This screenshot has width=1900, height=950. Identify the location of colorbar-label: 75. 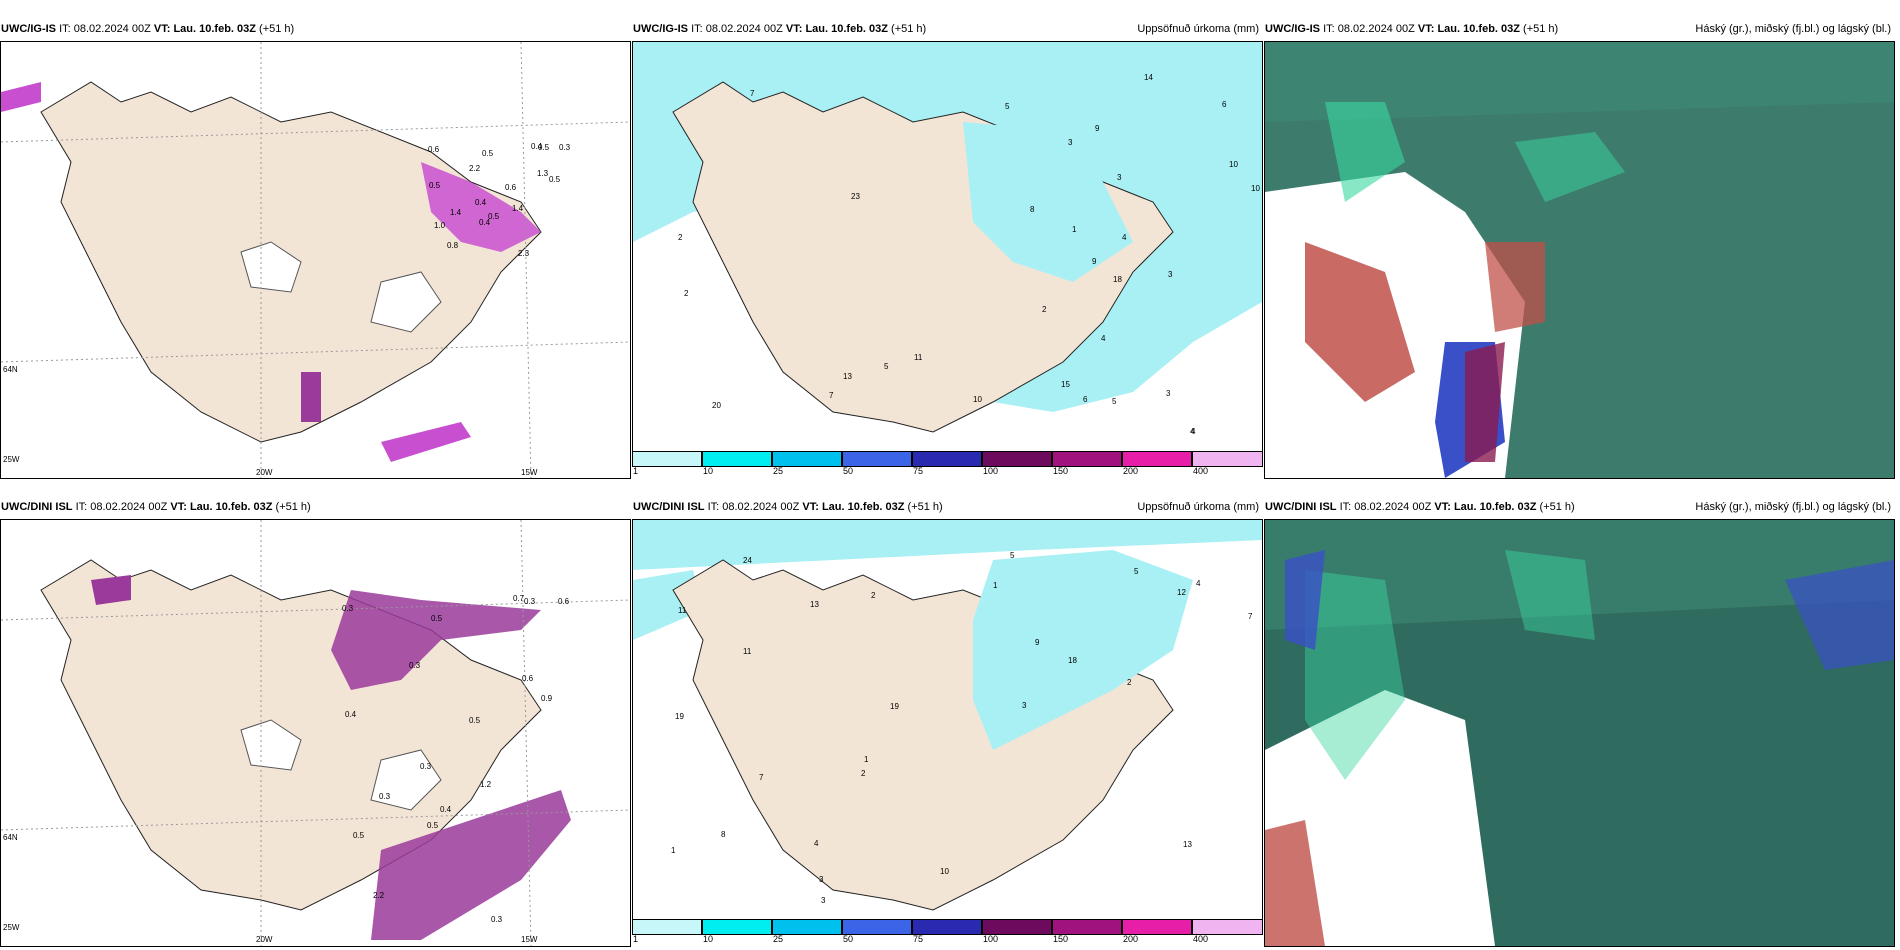
(918, 471).